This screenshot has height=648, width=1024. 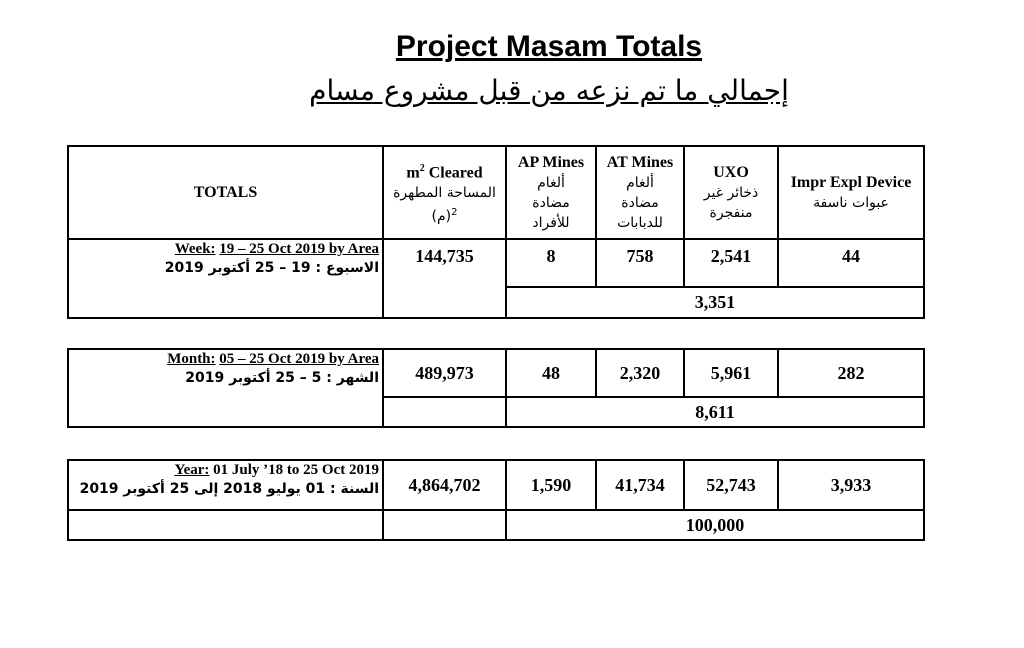 What do you see at coordinates (715, 302) in the screenshot?
I see `week-total: 3,351` at bounding box center [715, 302].